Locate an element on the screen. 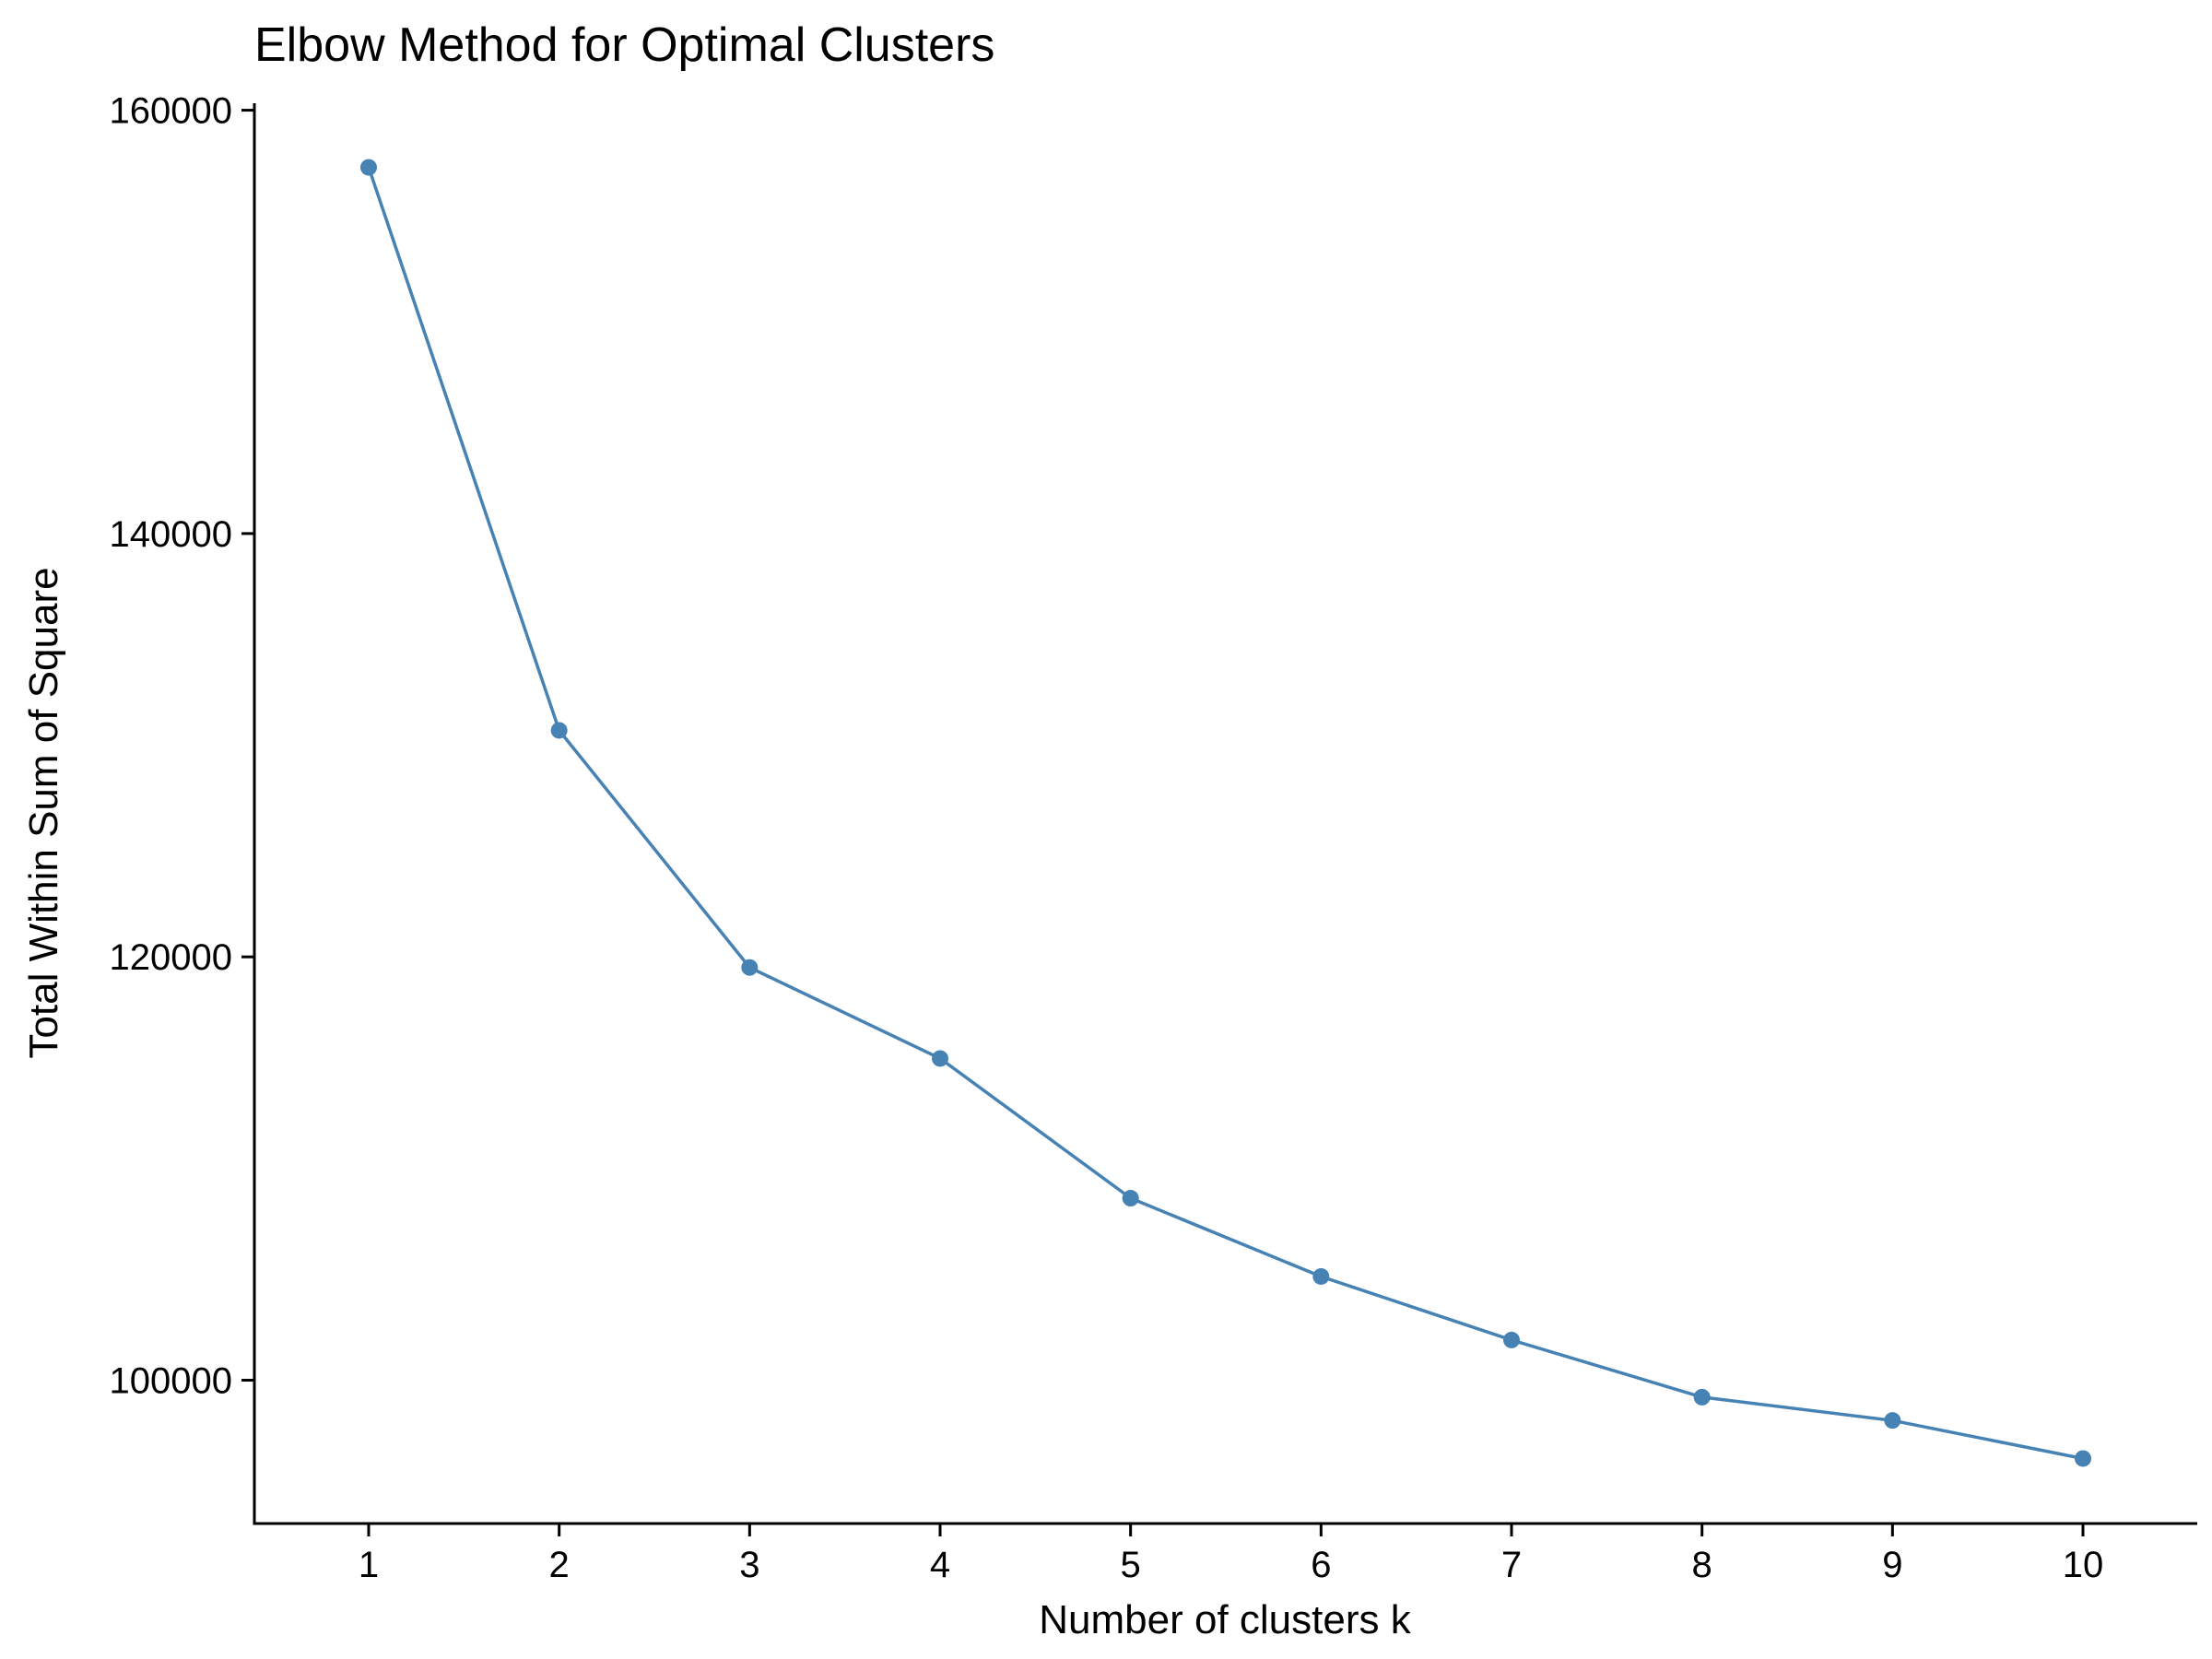 This screenshot has height=1659, width=2212. y-axis-label: Total Within Sum of Square is located at coordinates (43, 812).